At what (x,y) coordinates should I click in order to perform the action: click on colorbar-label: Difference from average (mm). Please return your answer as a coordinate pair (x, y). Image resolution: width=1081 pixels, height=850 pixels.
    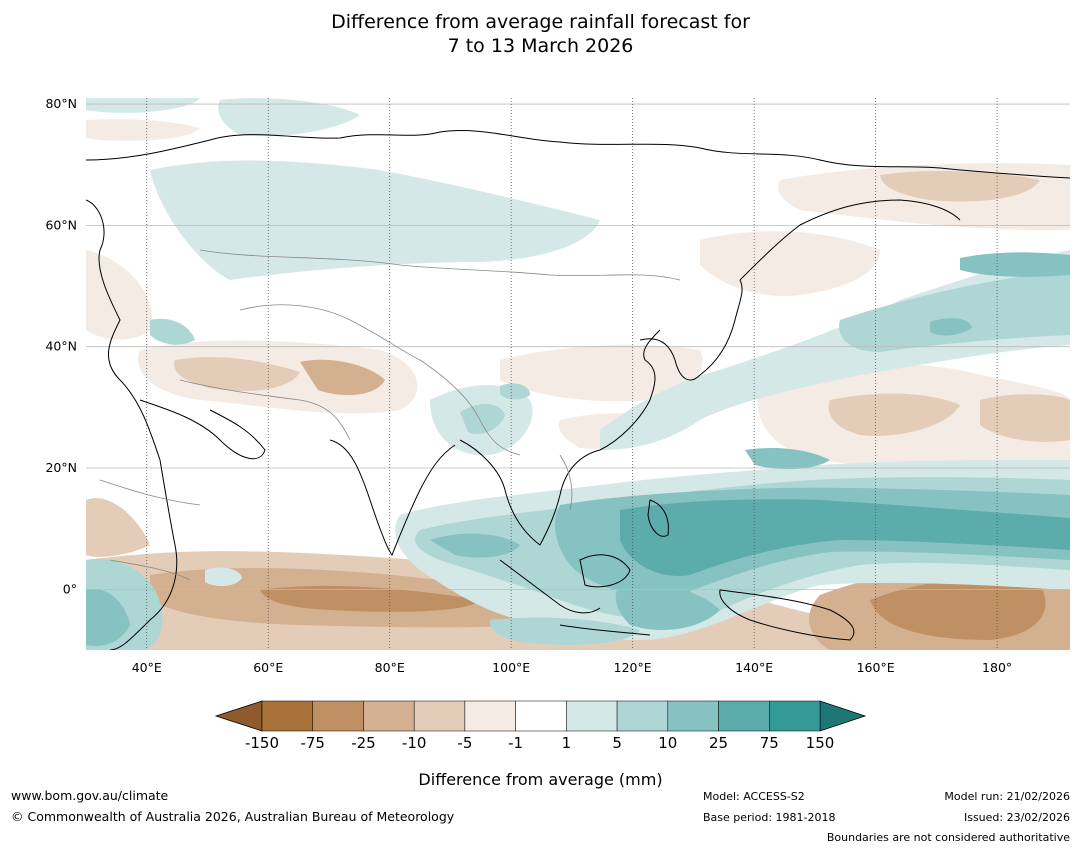
    Looking at the image, I should click on (540, 779).